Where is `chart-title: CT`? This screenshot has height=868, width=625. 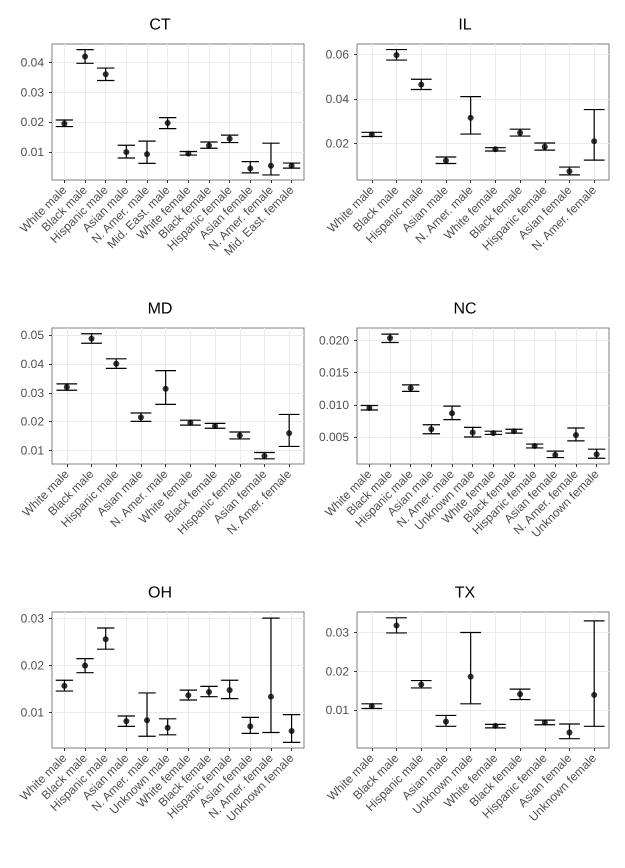 chart-title: CT is located at coordinates (160, 25).